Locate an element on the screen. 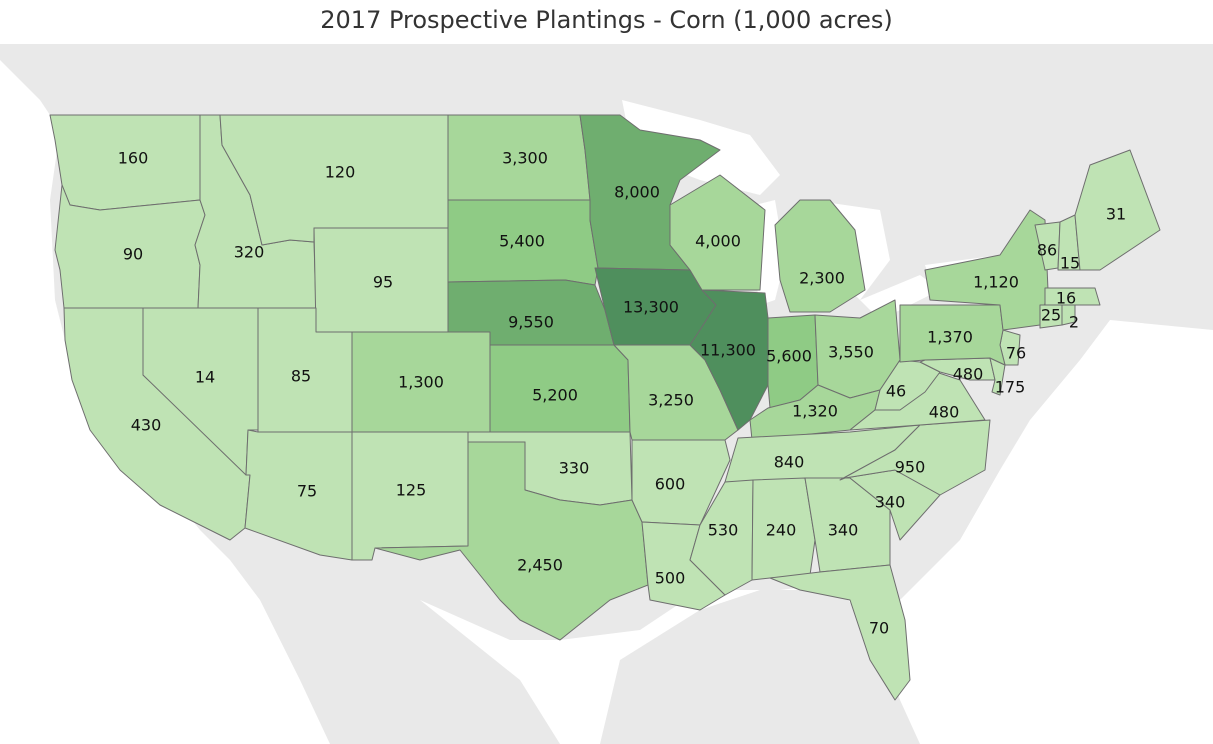 The height and width of the screenshot is (744, 1213). state-value-label-wy: 95 is located at coordinates (383, 282).